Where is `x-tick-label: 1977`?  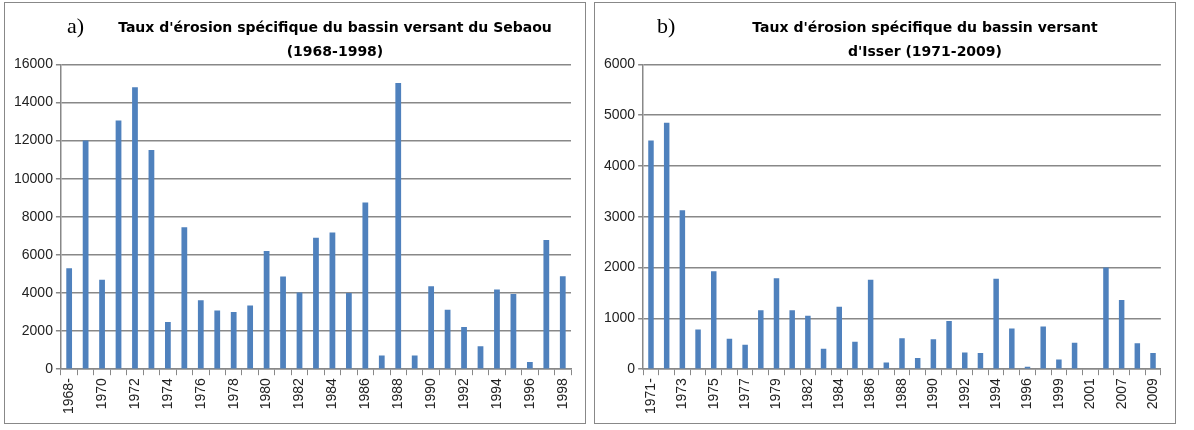
x-tick-label: 1977 is located at coordinates (743, 393).